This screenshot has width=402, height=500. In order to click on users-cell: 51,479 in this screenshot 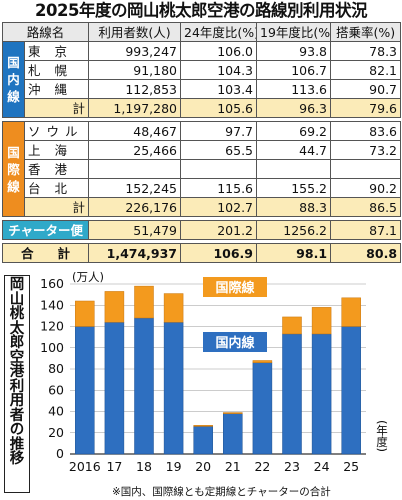, I will do `click(135, 230)`.